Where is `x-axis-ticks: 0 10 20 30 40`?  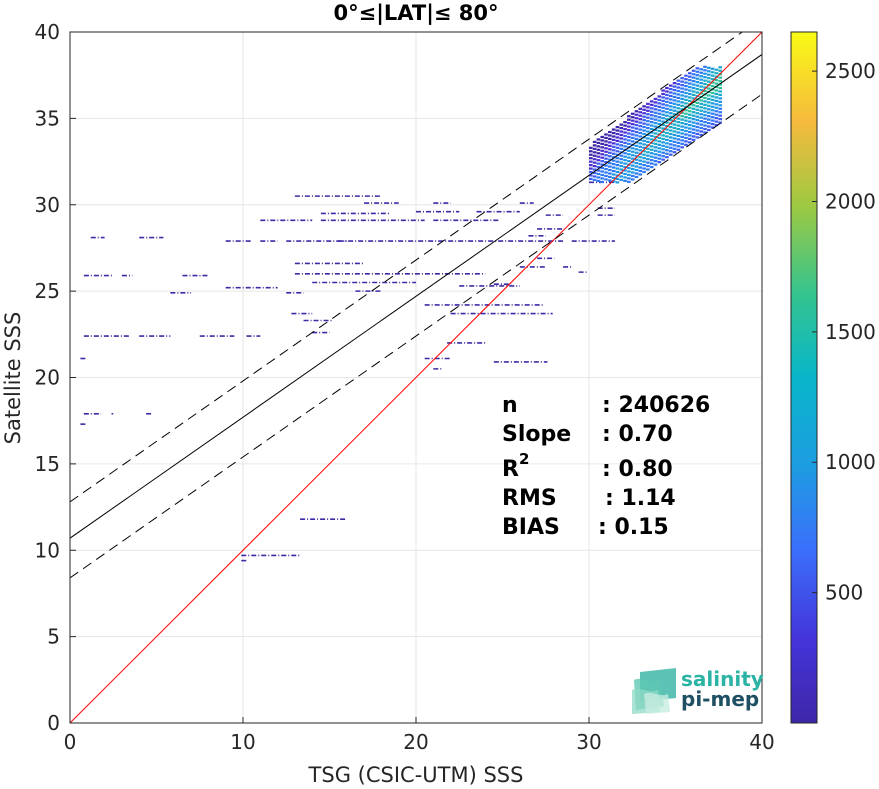 x-axis-ticks: 0 10 20 30 40 is located at coordinates (419, 735).